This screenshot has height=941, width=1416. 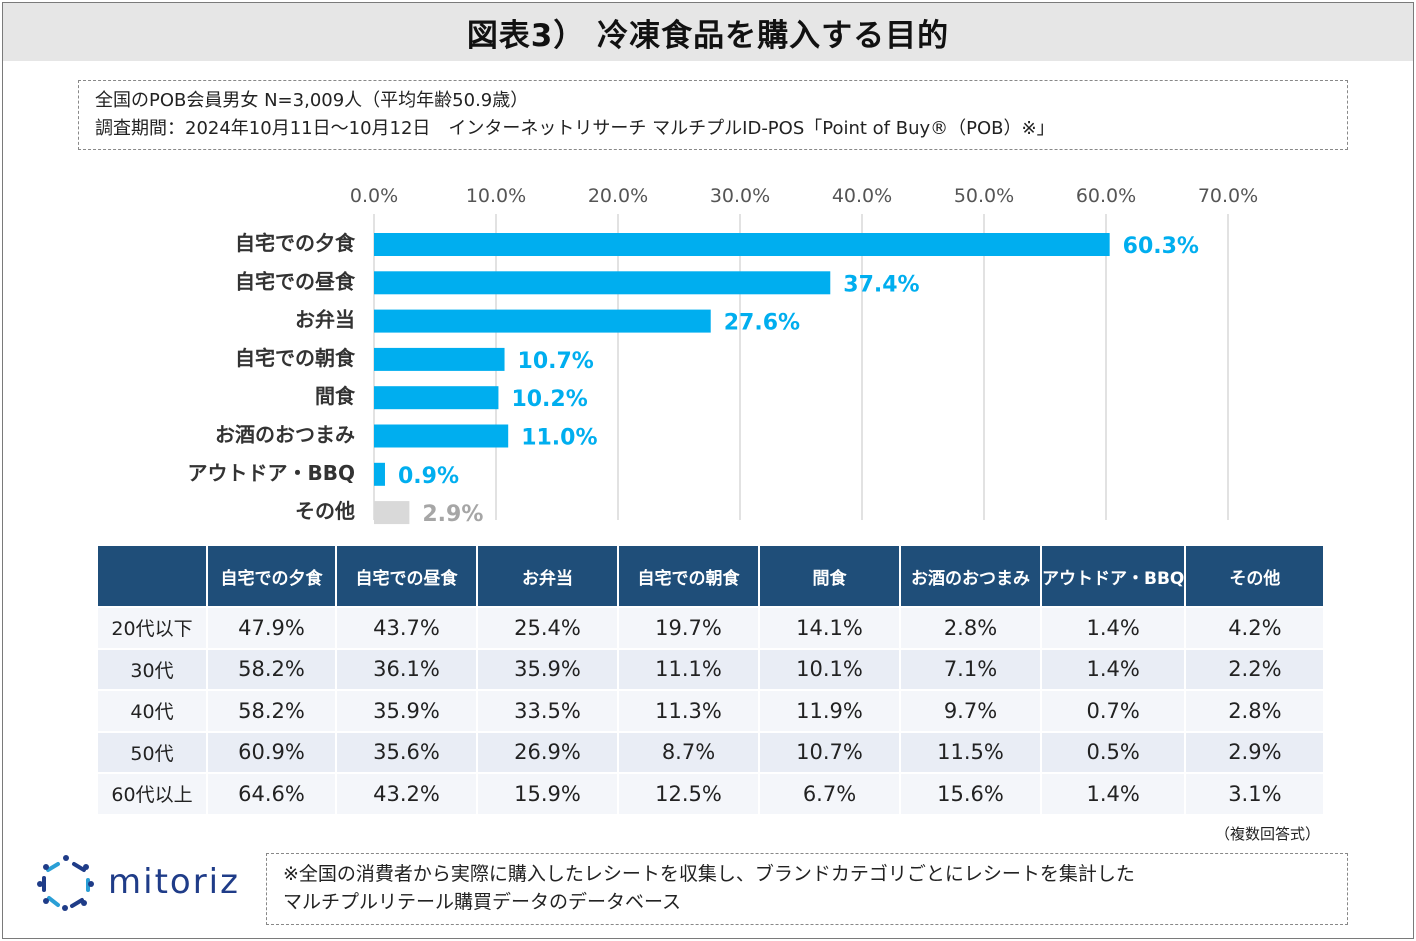 What do you see at coordinates (452, 514) in the screenshot?
I see `data-label: 2.9%` at bounding box center [452, 514].